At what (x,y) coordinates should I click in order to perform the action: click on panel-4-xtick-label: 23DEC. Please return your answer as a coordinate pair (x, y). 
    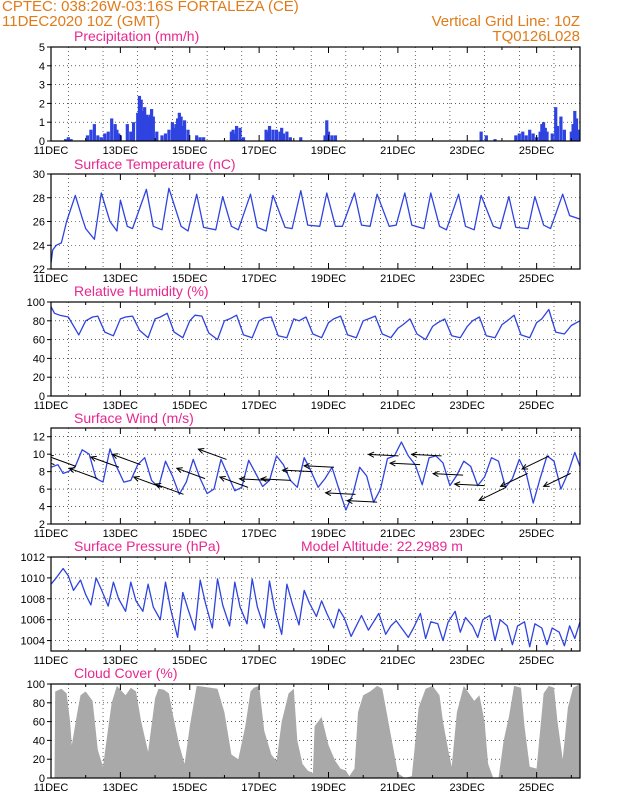
    Looking at the image, I should click on (468, 534).